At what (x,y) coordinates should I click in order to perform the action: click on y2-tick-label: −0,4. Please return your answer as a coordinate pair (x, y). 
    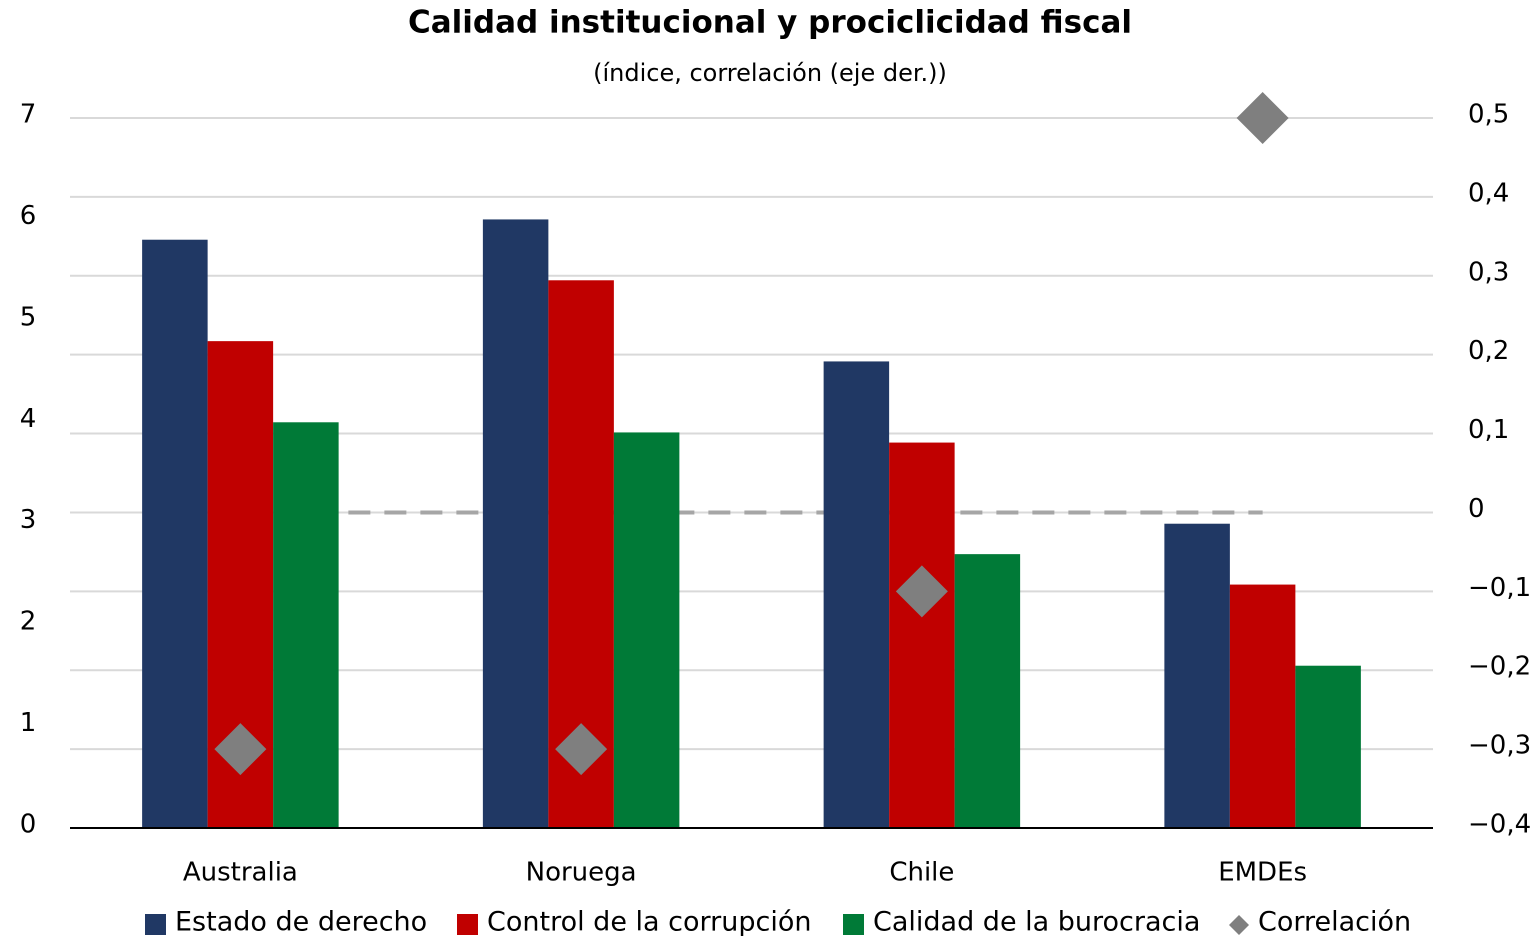
    Looking at the image, I should click on (1499, 825).